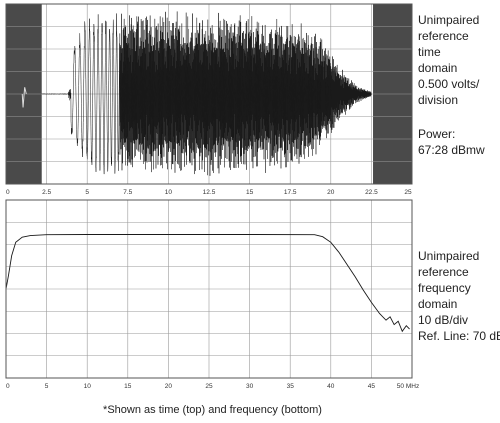 The height and width of the screenshot is (423, 500). I want to click on time-x-tick-label: 25, so click(408, 192).